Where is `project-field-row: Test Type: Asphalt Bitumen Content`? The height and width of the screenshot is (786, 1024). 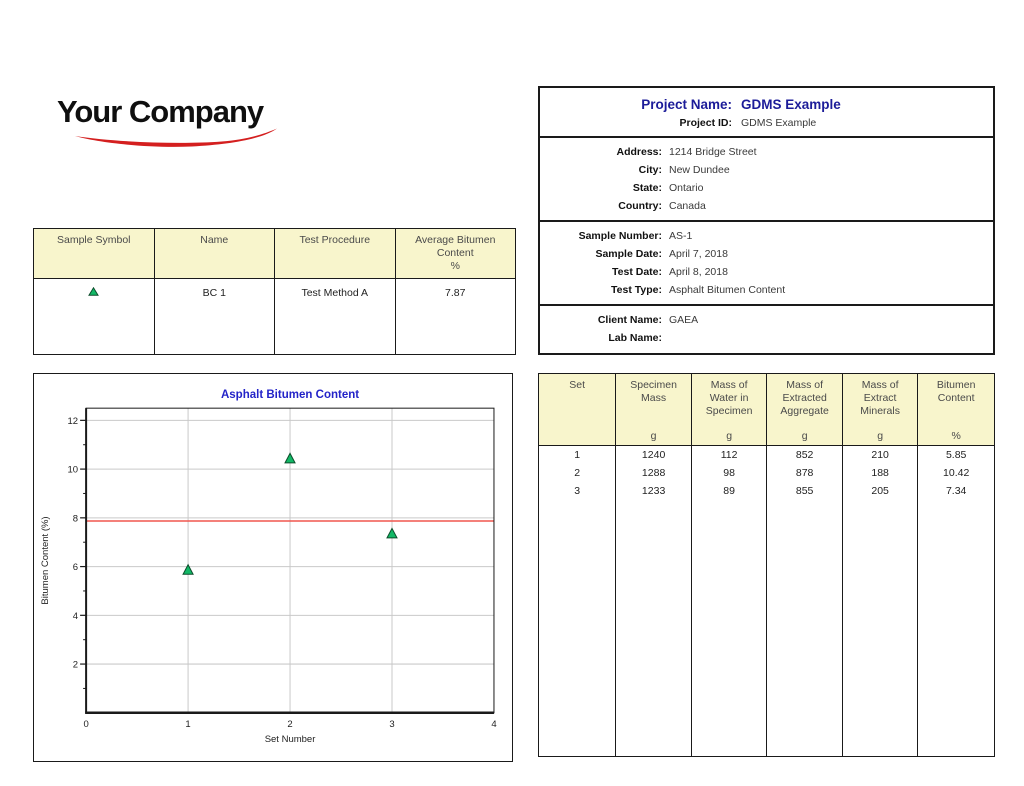
project-field-row: Test Type: Asphalt Bitumen Content is located at coordinates (766, 290).